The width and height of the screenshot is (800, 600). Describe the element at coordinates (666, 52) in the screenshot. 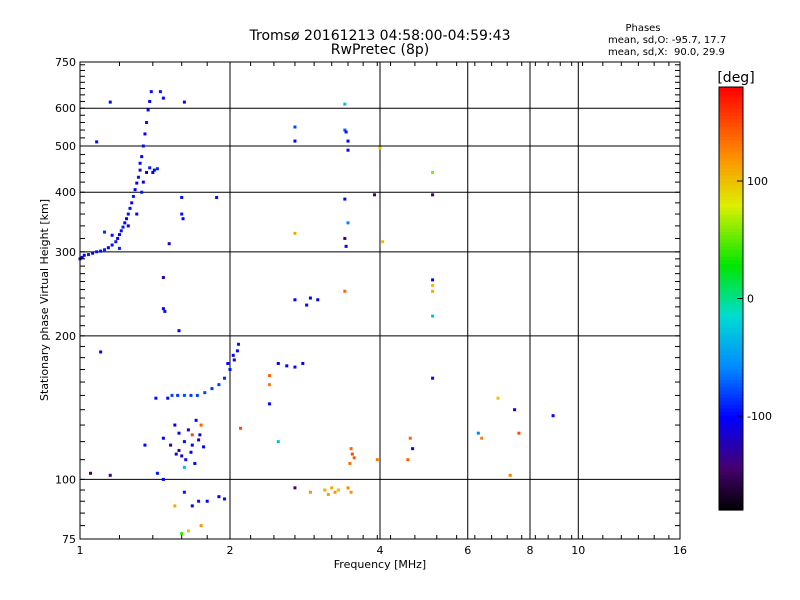

I see `phases-box-line-x: mean, sd,X: 90.0, 29.9` at that location.